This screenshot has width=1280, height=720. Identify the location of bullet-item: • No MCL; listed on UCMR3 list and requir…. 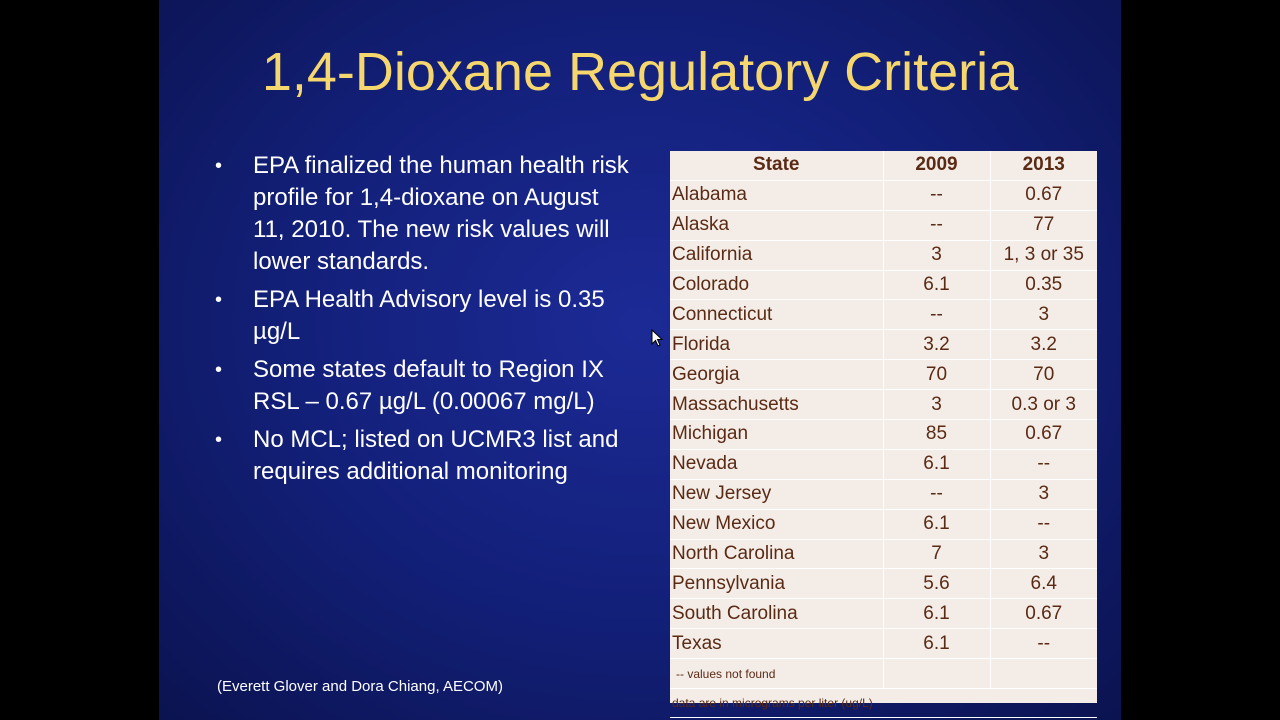
(425, 456).